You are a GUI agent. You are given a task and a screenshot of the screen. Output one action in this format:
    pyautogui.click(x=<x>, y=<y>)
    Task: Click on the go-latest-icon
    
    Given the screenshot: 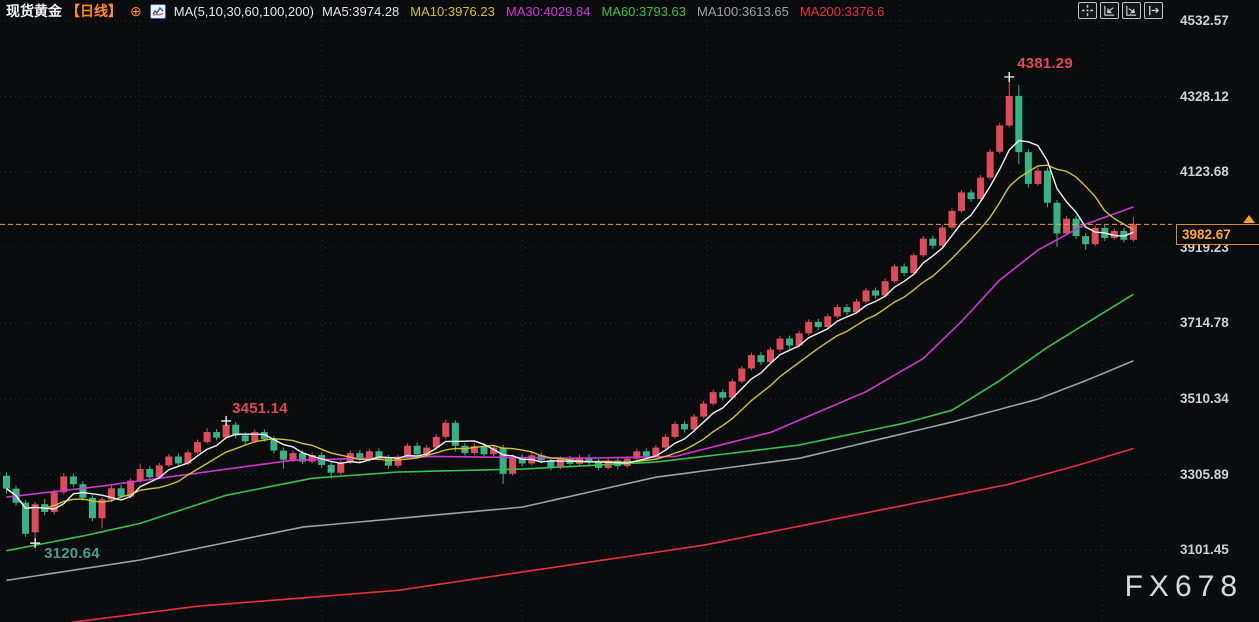 What is the action you would take?
    pyautogui.click(x=1153, y=10)
    